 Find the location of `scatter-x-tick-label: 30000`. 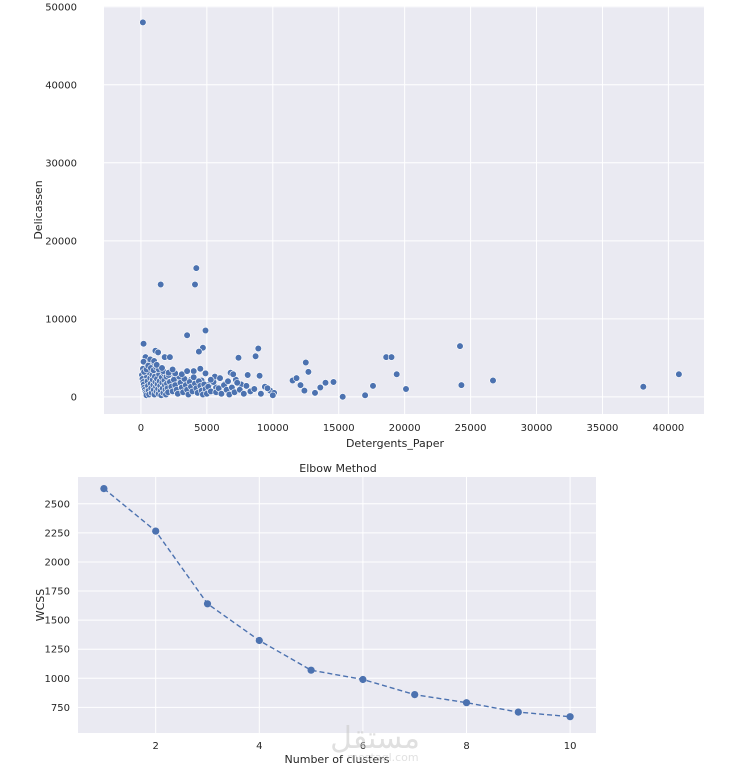

scatter-x-tick-label: 30000 is located at coordinates (537, 428).